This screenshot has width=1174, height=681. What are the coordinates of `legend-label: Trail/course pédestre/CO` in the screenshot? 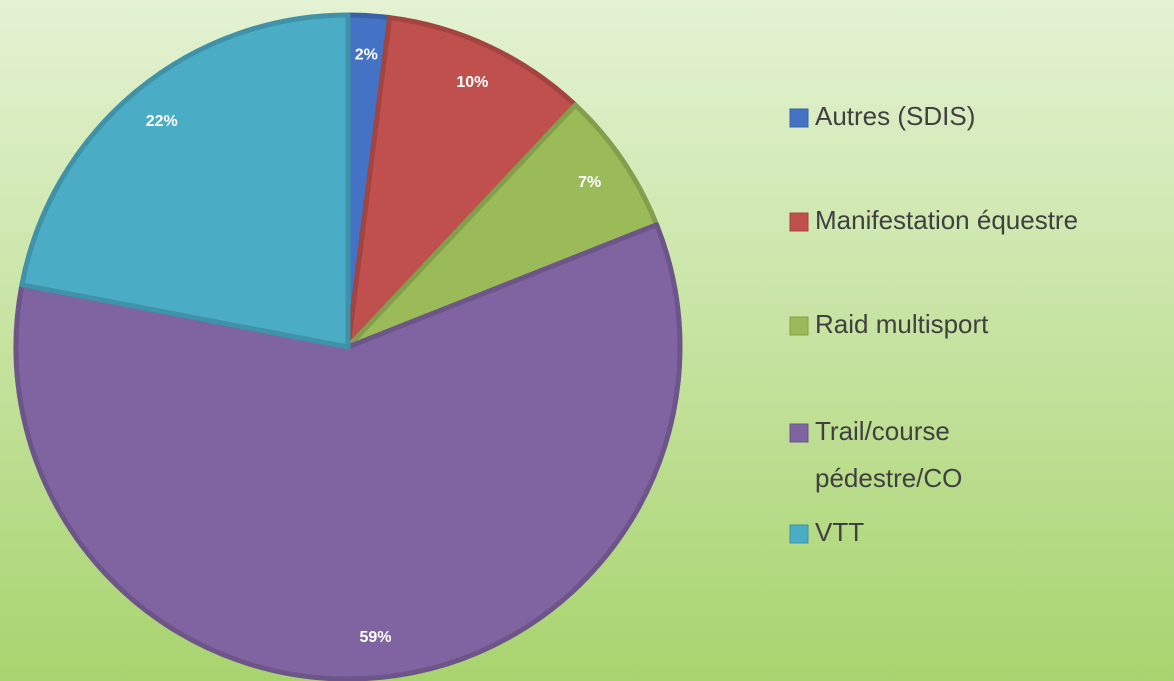 It's located at (888, 454).